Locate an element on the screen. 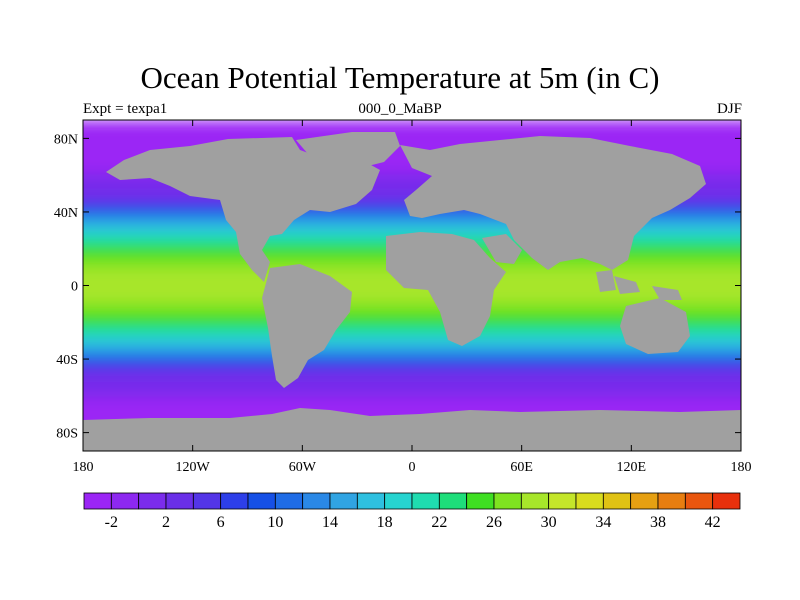 The width and height of the screenshot is (800, 600). lat-label: 0 is located at coordinates (74, 287).